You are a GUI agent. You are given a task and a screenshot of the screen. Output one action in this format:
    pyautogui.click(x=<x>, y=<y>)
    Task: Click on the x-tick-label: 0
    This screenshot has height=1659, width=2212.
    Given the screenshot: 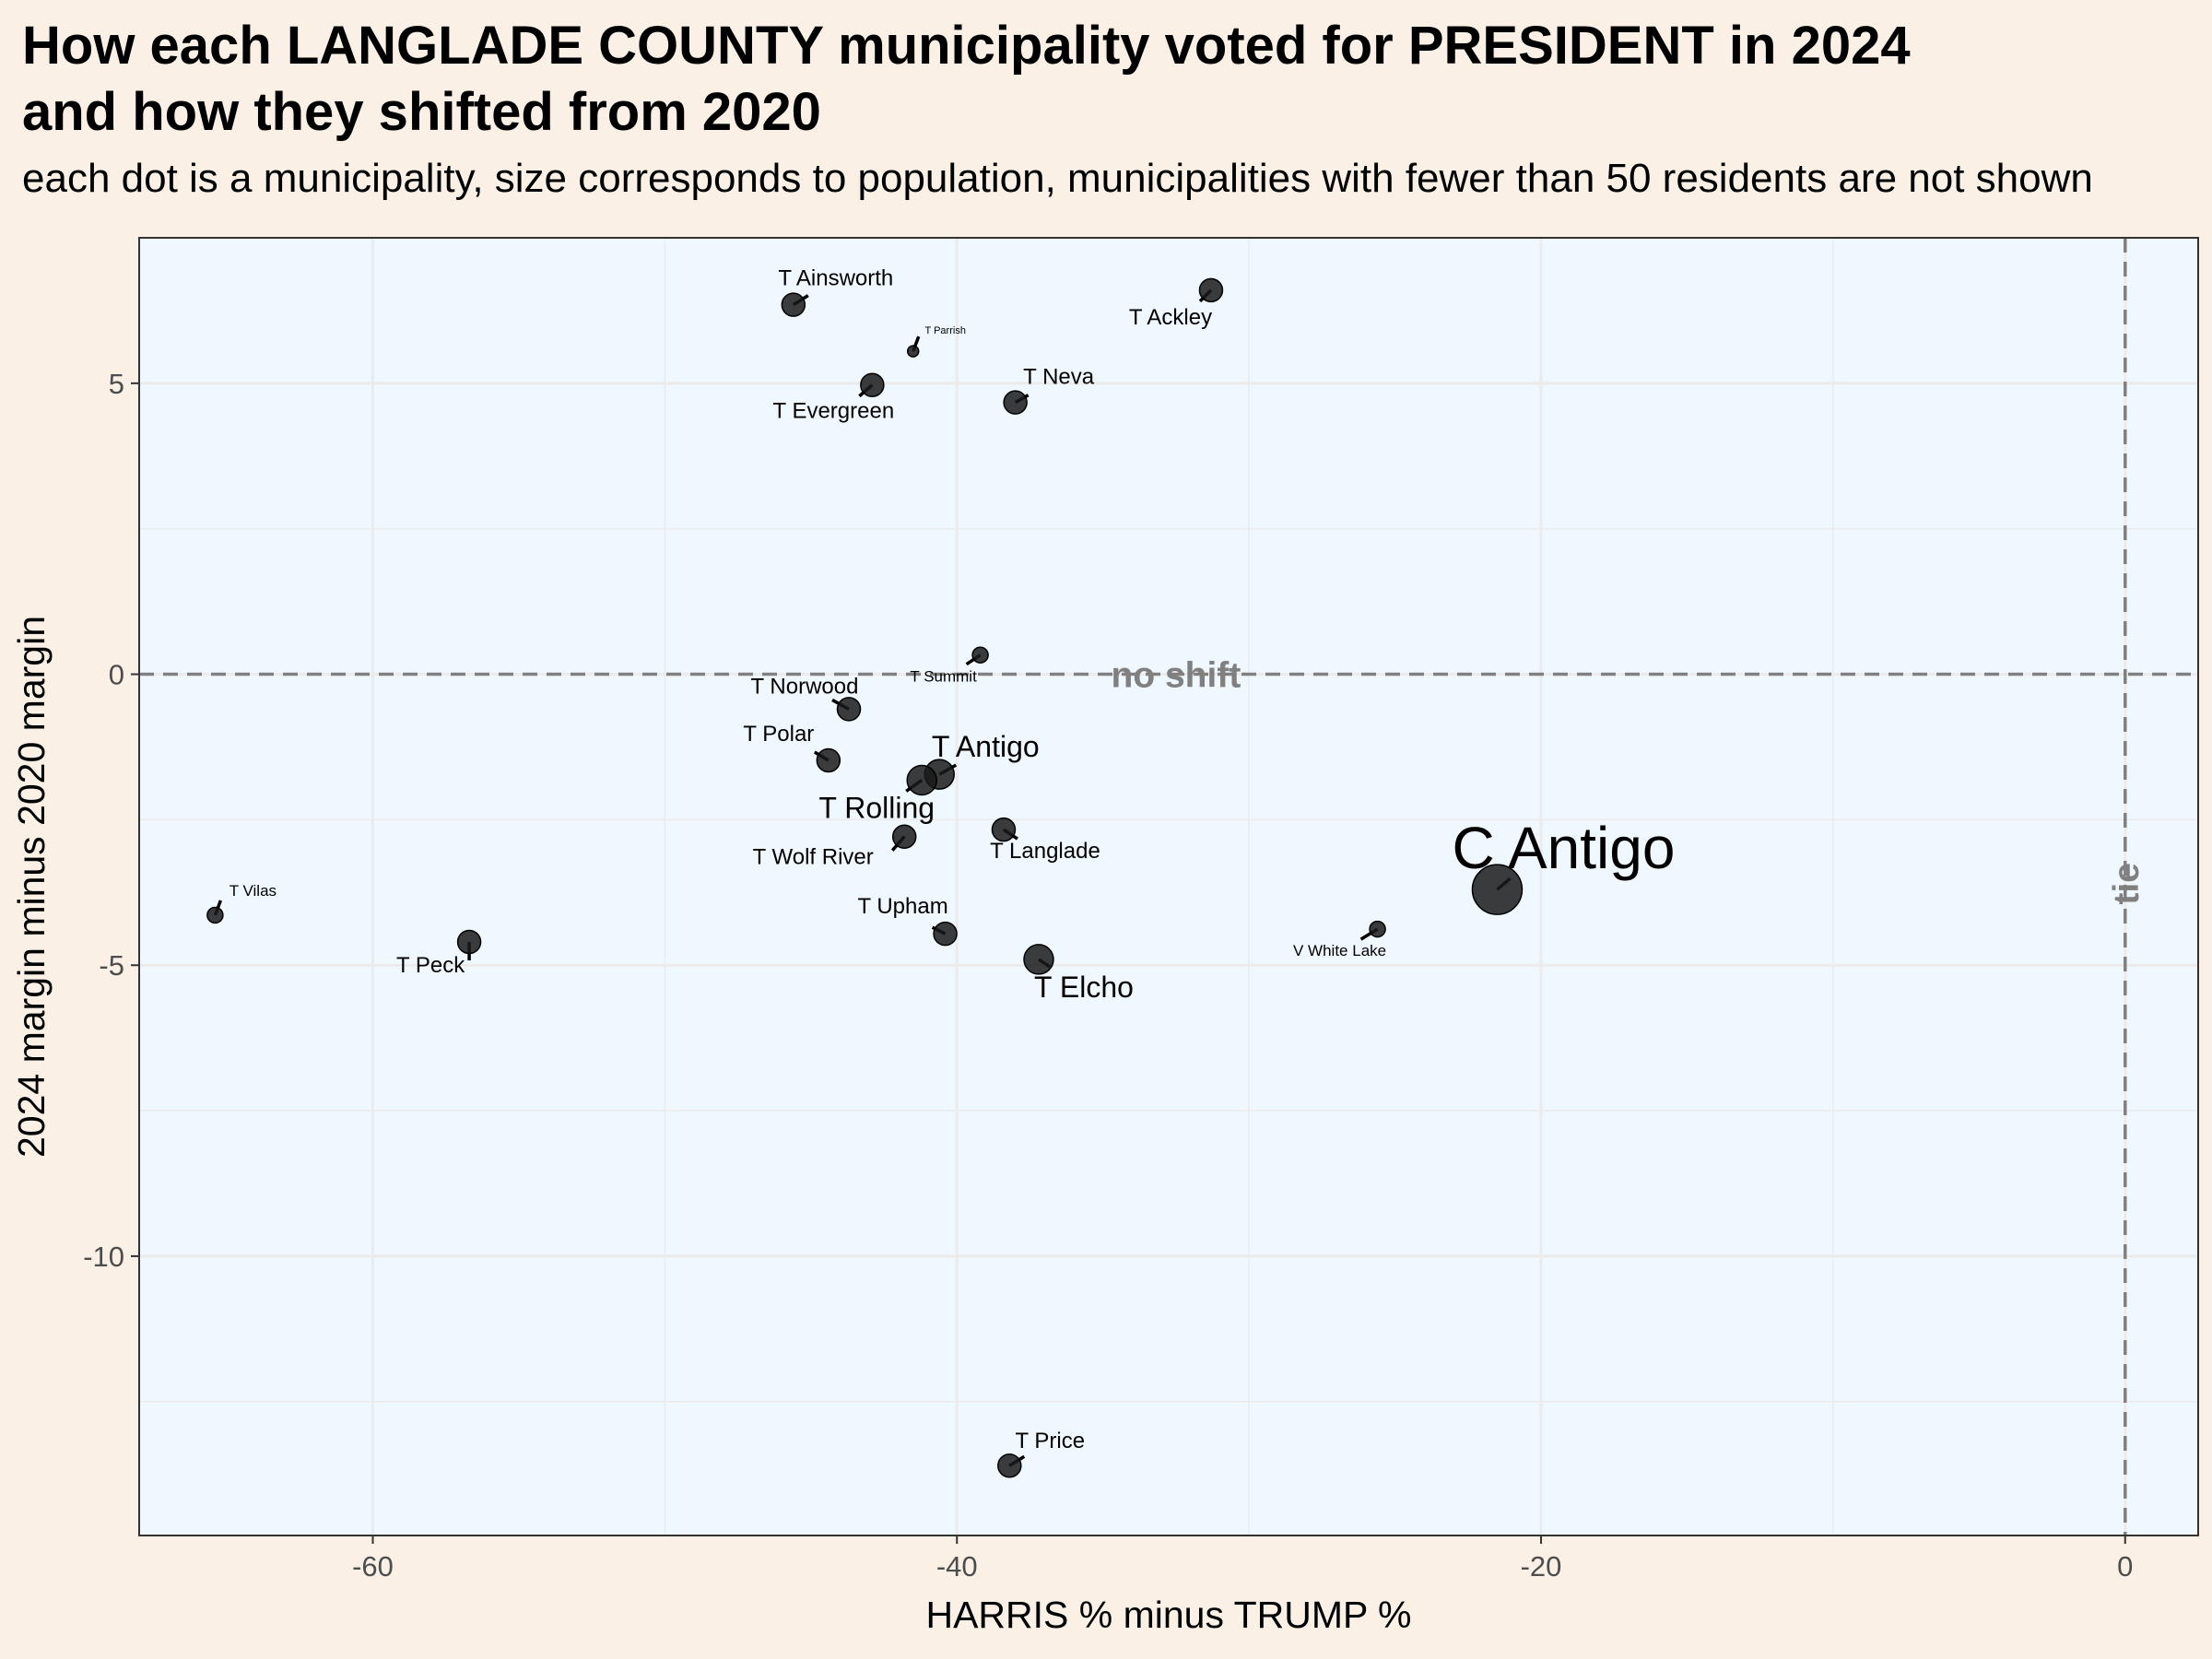 What is the action you would take?
    pyautogui.click(x=2125, y=1566)
    